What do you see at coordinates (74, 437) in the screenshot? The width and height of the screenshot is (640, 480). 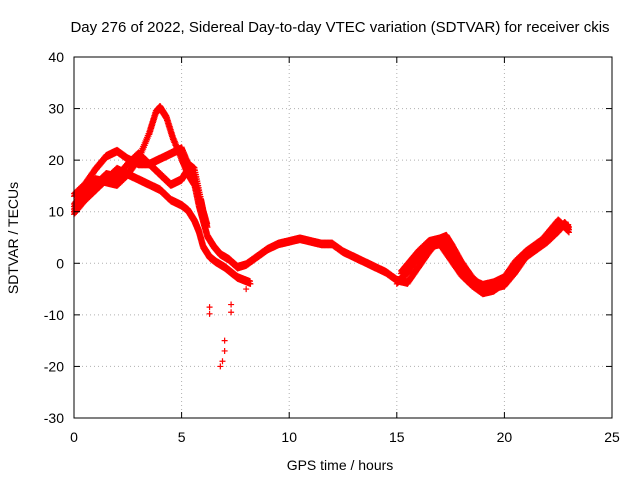 I see `x-tick-label: 0` at bounding box center [74, 437].